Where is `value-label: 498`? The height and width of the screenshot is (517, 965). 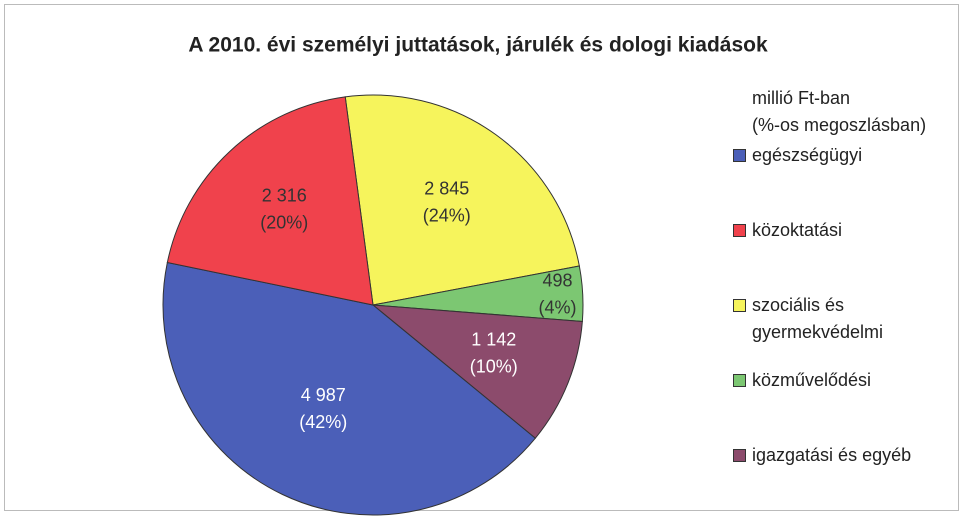
value-label: 498 is located at coordinates (558, 281).